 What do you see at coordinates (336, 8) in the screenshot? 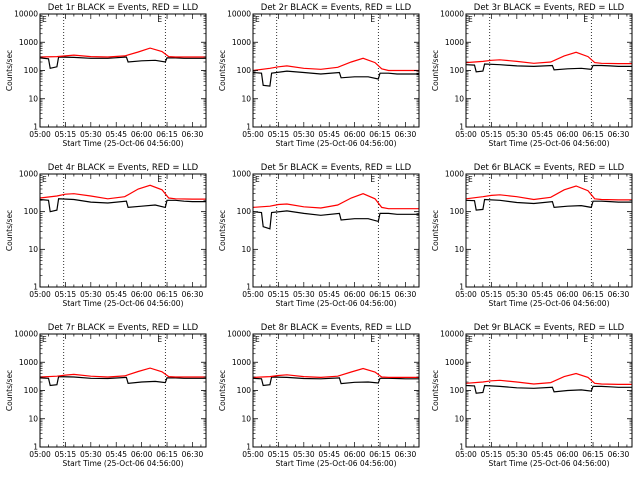
I see `chart-title: Det 2r BLACK = Events, RED = LLD` at bounding box center [336, 8].